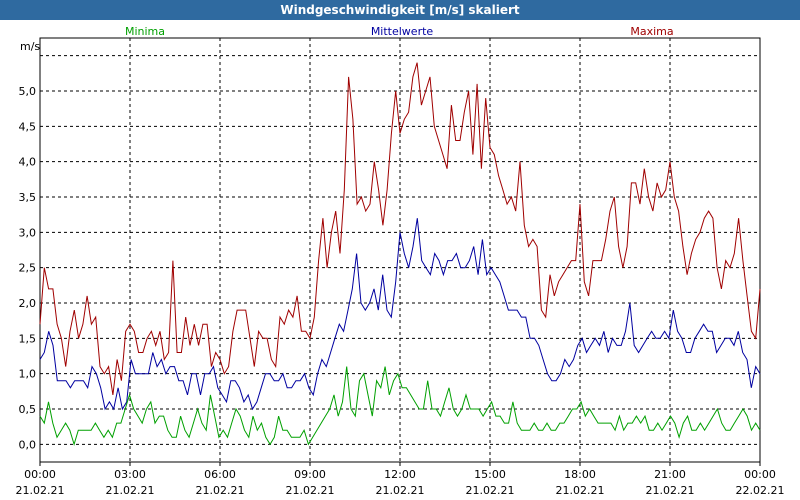 This screenshot has width=800, height=500. I want to click on y-tick-label: 2,0, so click(28, 303).